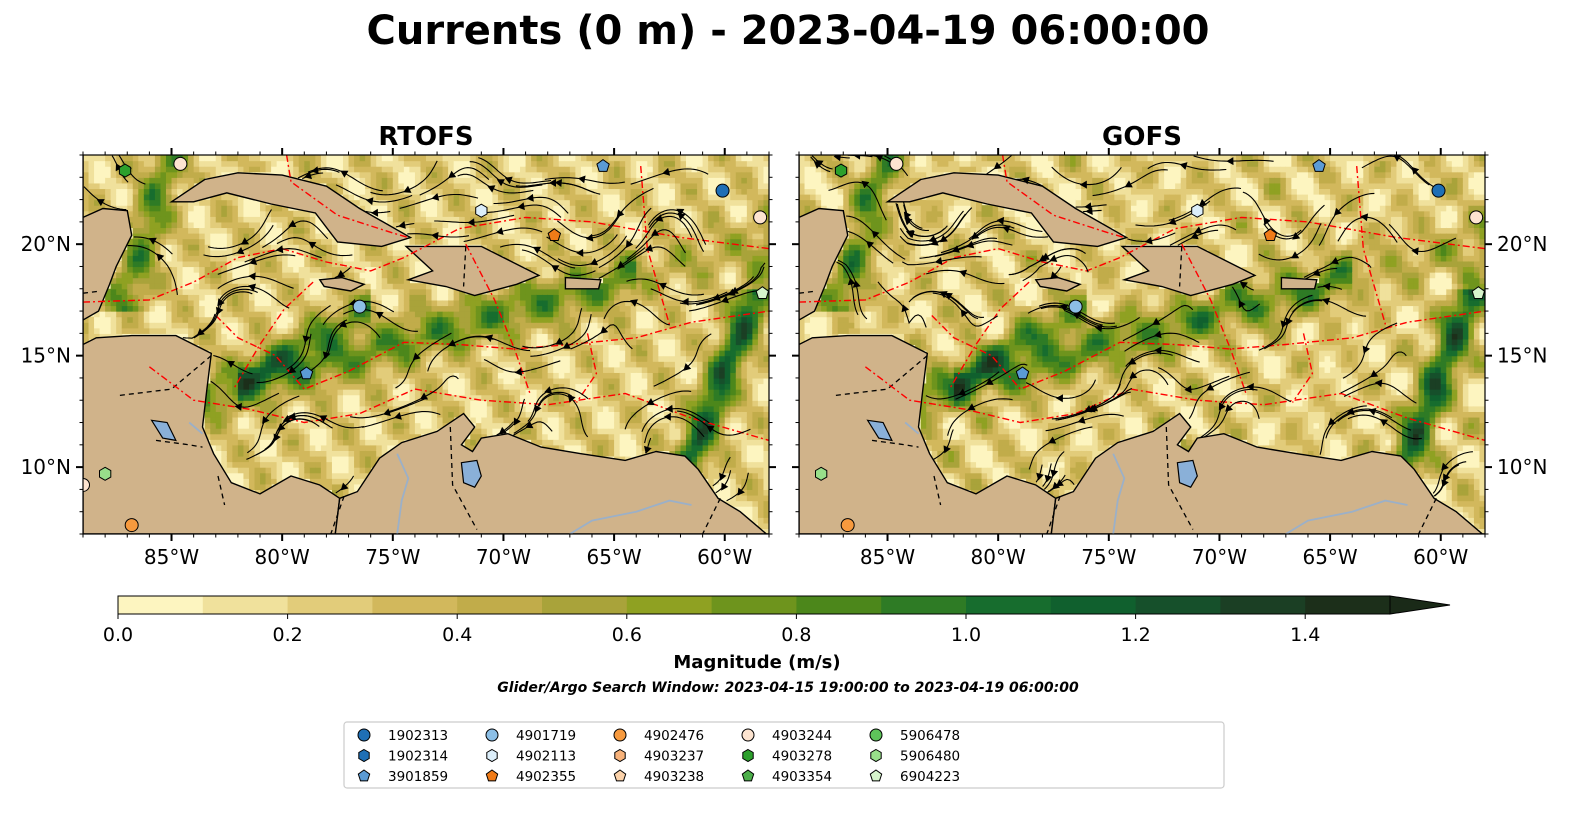 This screenshot has height=827, width=1577. What do you see at coordinates (966, 635) in the screenshot?
I see `colorbar-tick-label: 1.0` at bounding box center [966, 635].